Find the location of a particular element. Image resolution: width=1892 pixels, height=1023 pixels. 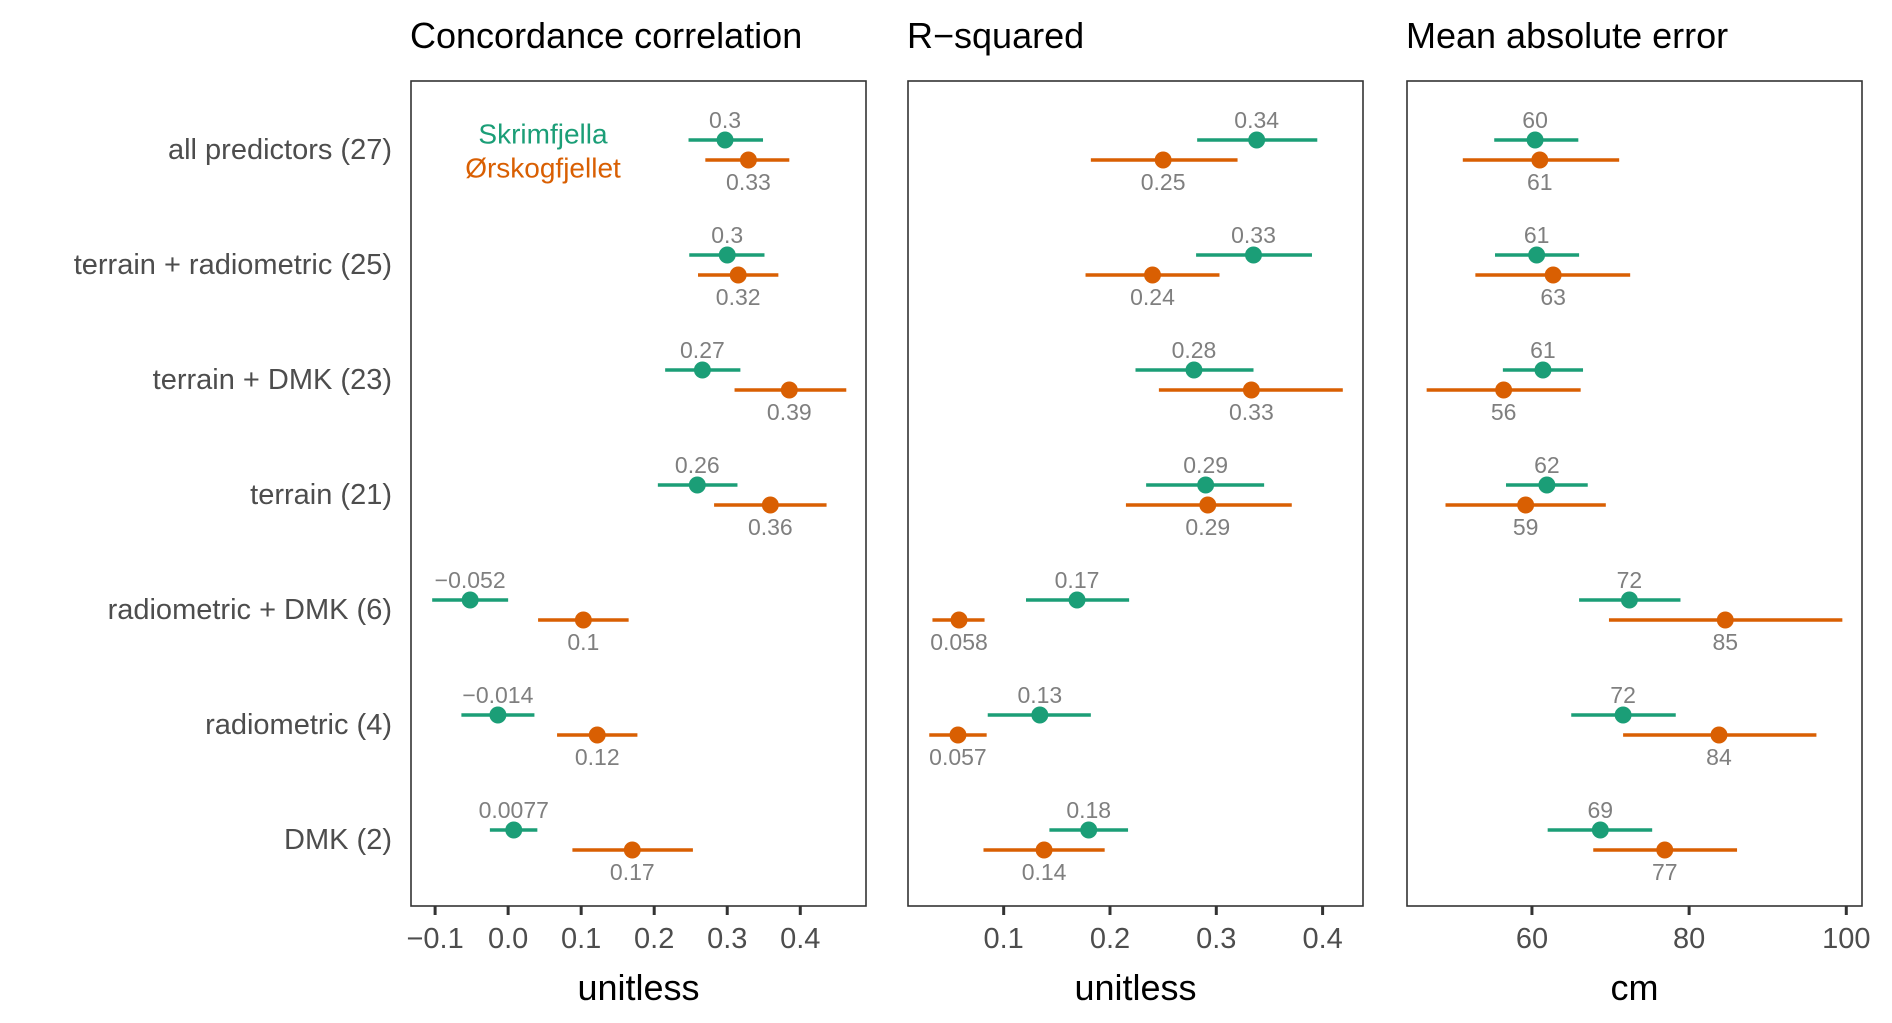

orskogfjellet-estimate: 0.14 is located at coordinates (1044, 863).